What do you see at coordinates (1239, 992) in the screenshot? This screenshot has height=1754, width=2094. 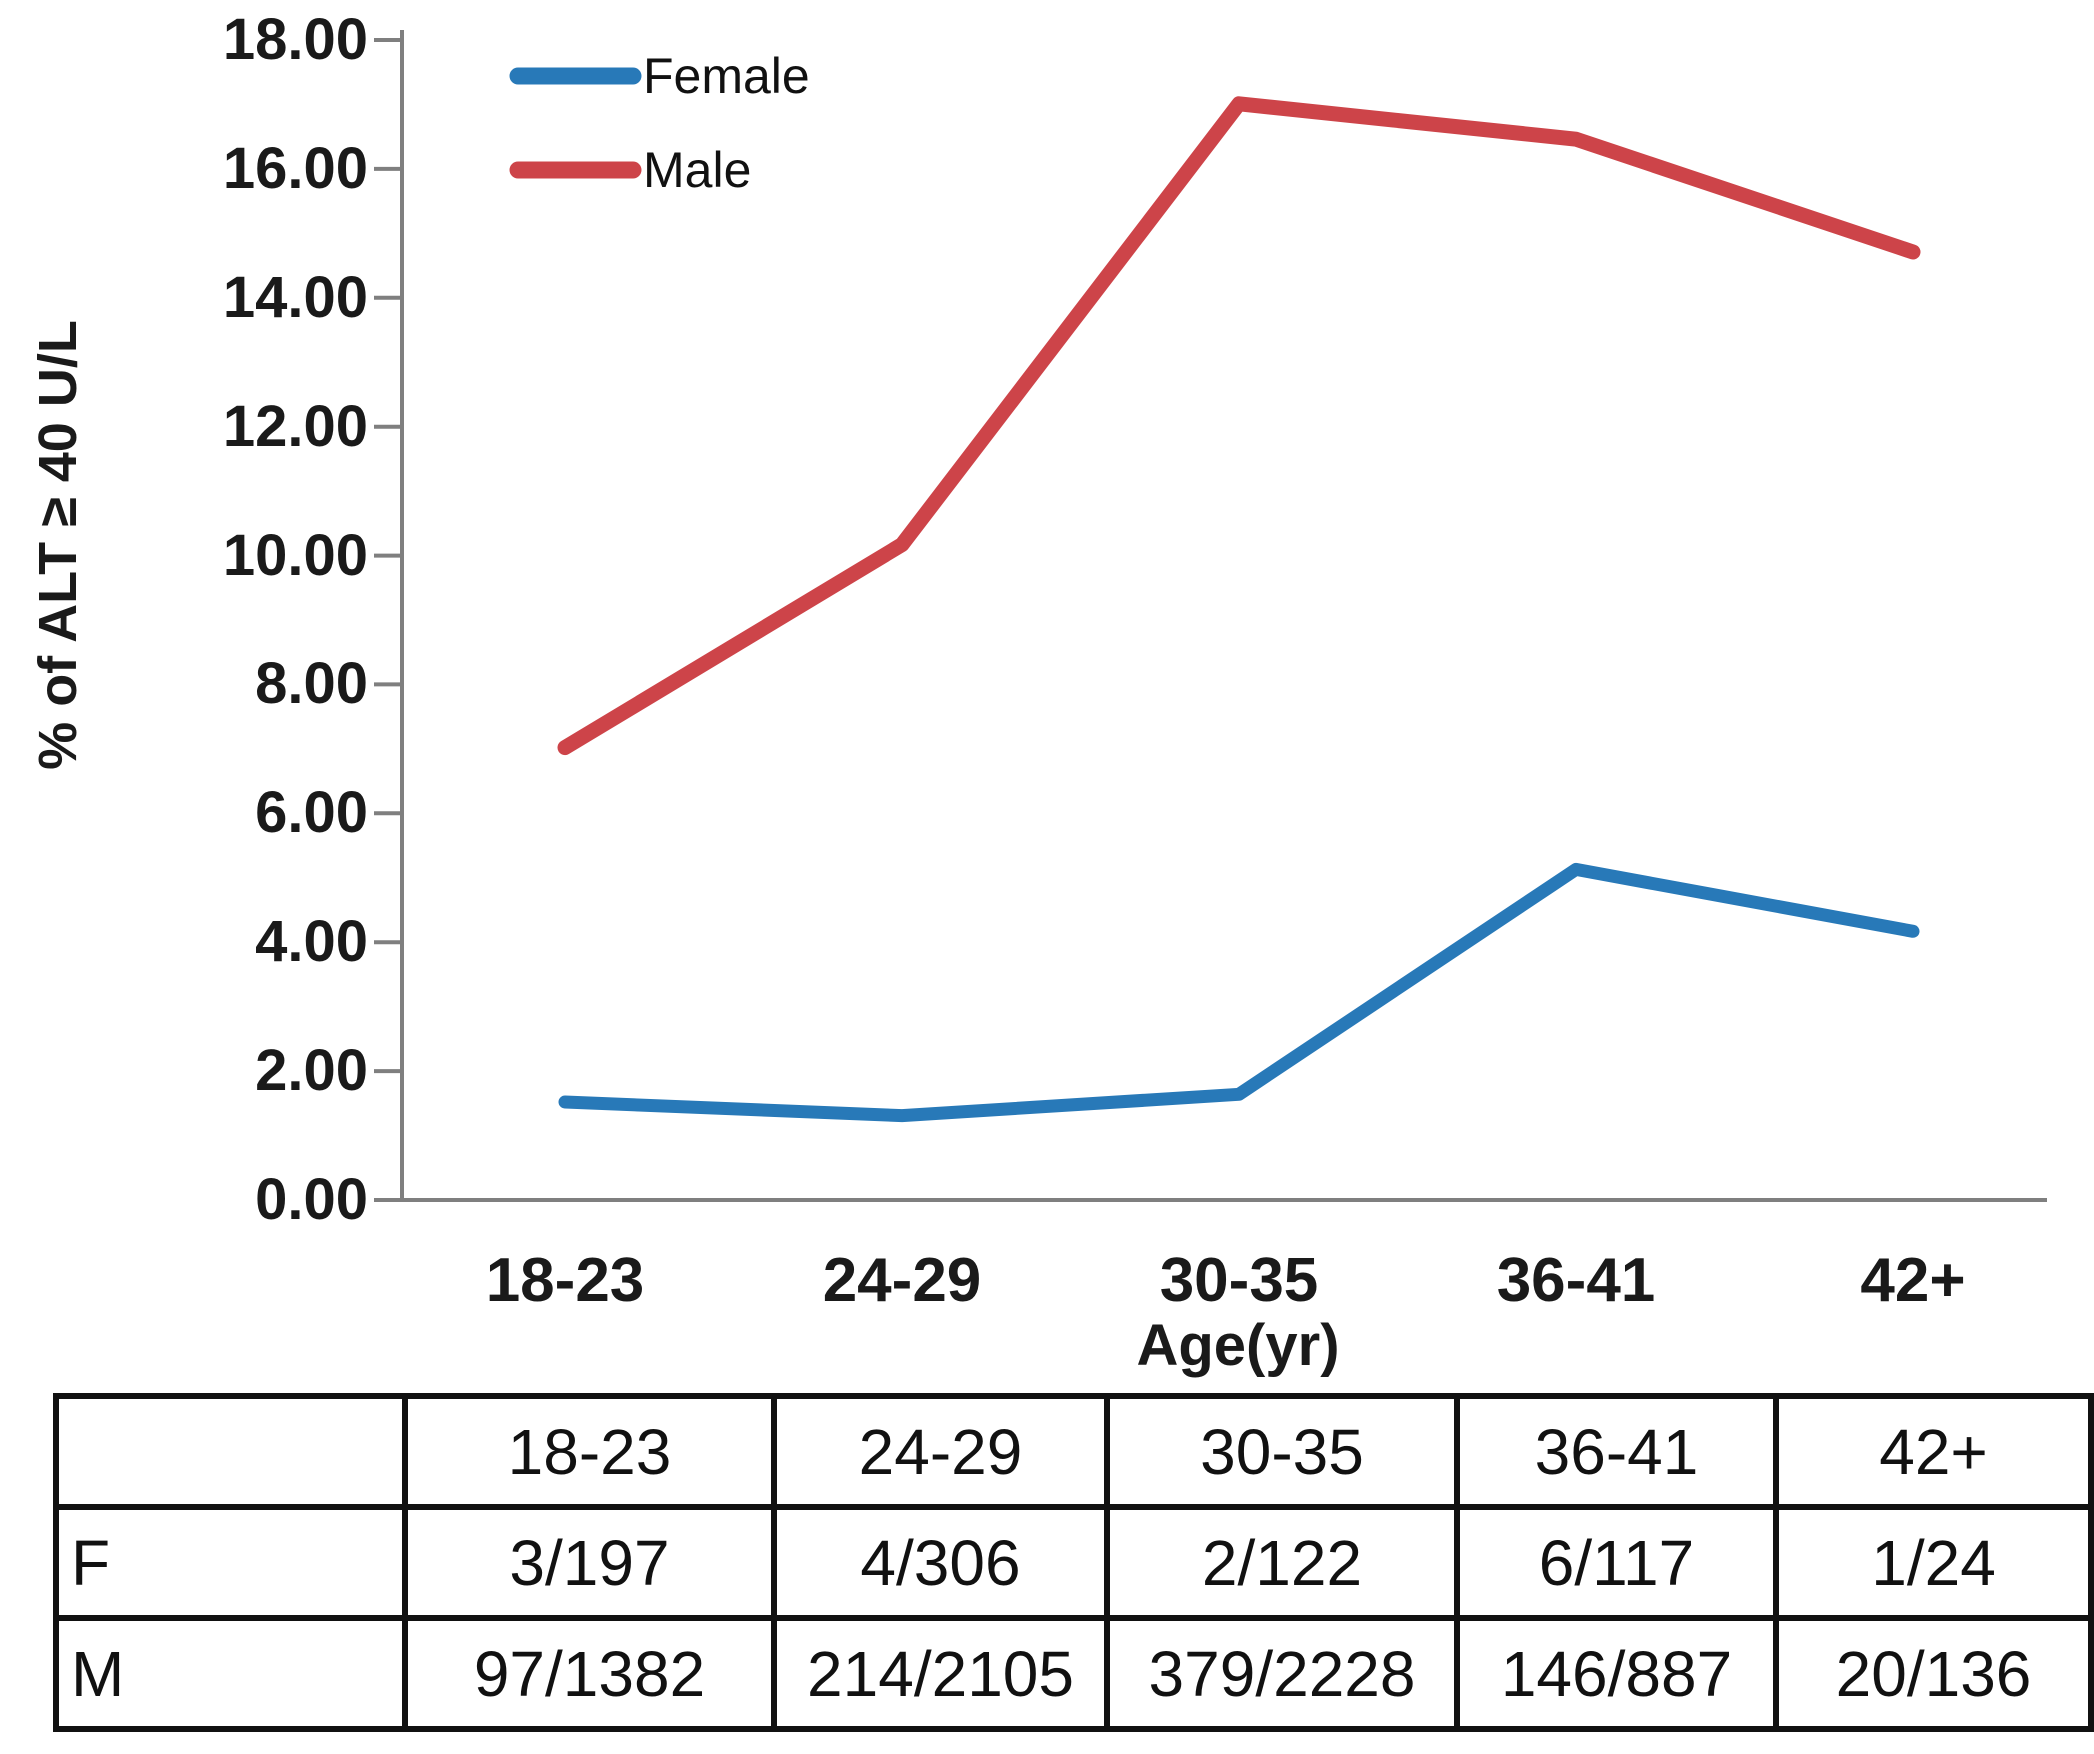 I see `female-line` at bounding box center [1239, 992].